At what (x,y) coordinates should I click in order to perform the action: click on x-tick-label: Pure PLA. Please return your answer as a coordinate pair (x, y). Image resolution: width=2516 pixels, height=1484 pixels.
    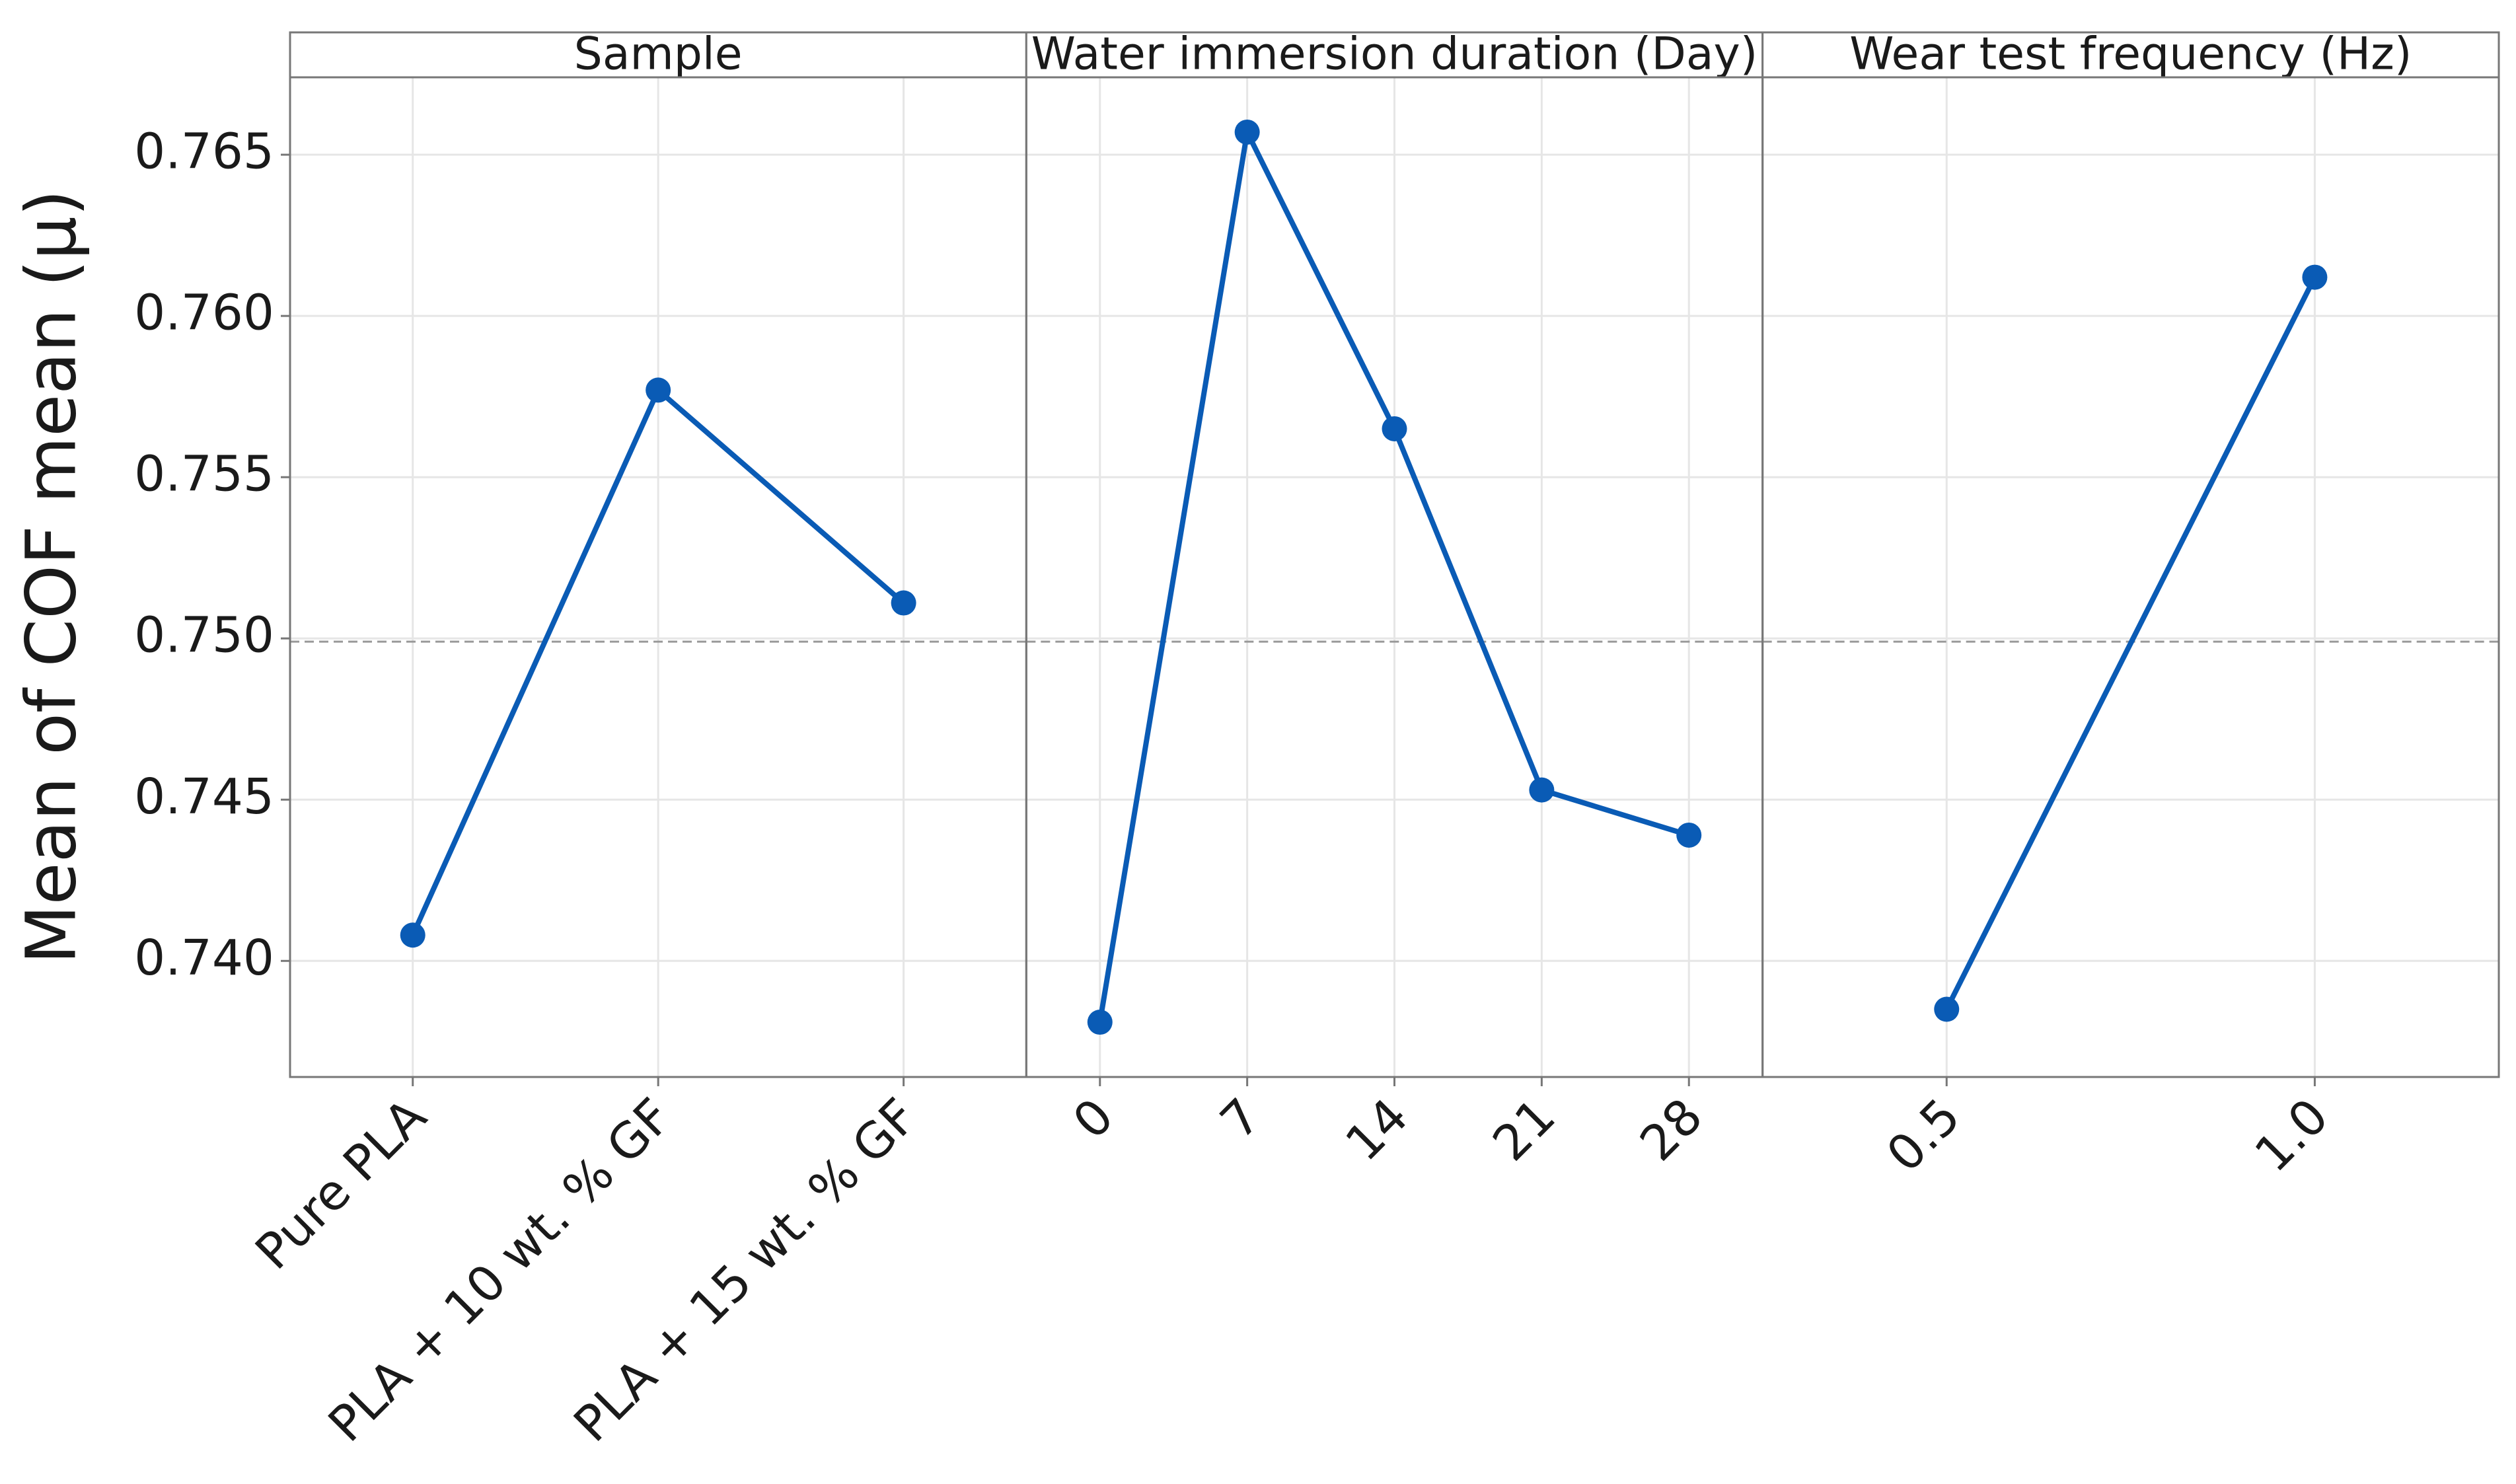
    Looking at the image, I should click on (340, 1184).